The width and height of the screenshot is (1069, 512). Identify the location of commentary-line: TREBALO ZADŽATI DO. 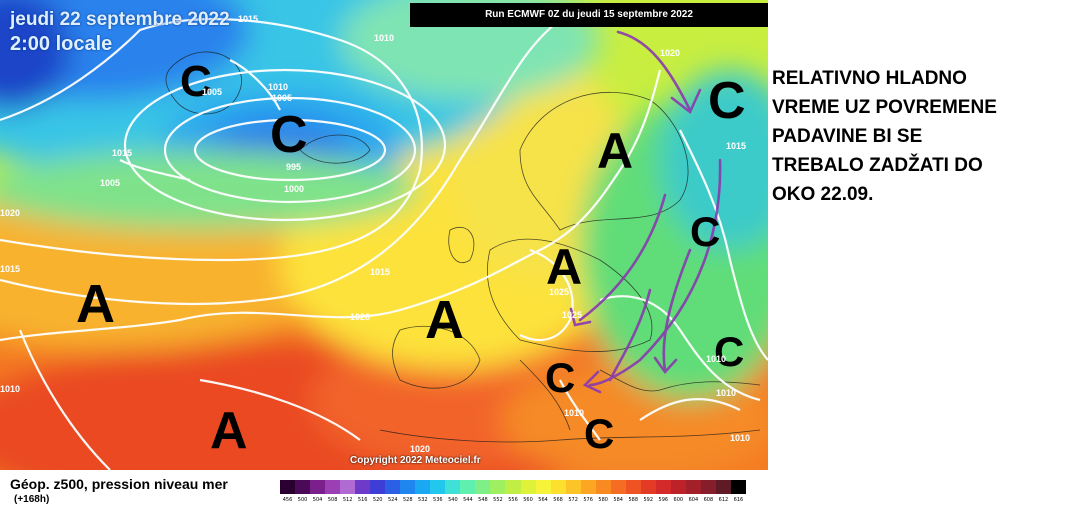
(877, 165).